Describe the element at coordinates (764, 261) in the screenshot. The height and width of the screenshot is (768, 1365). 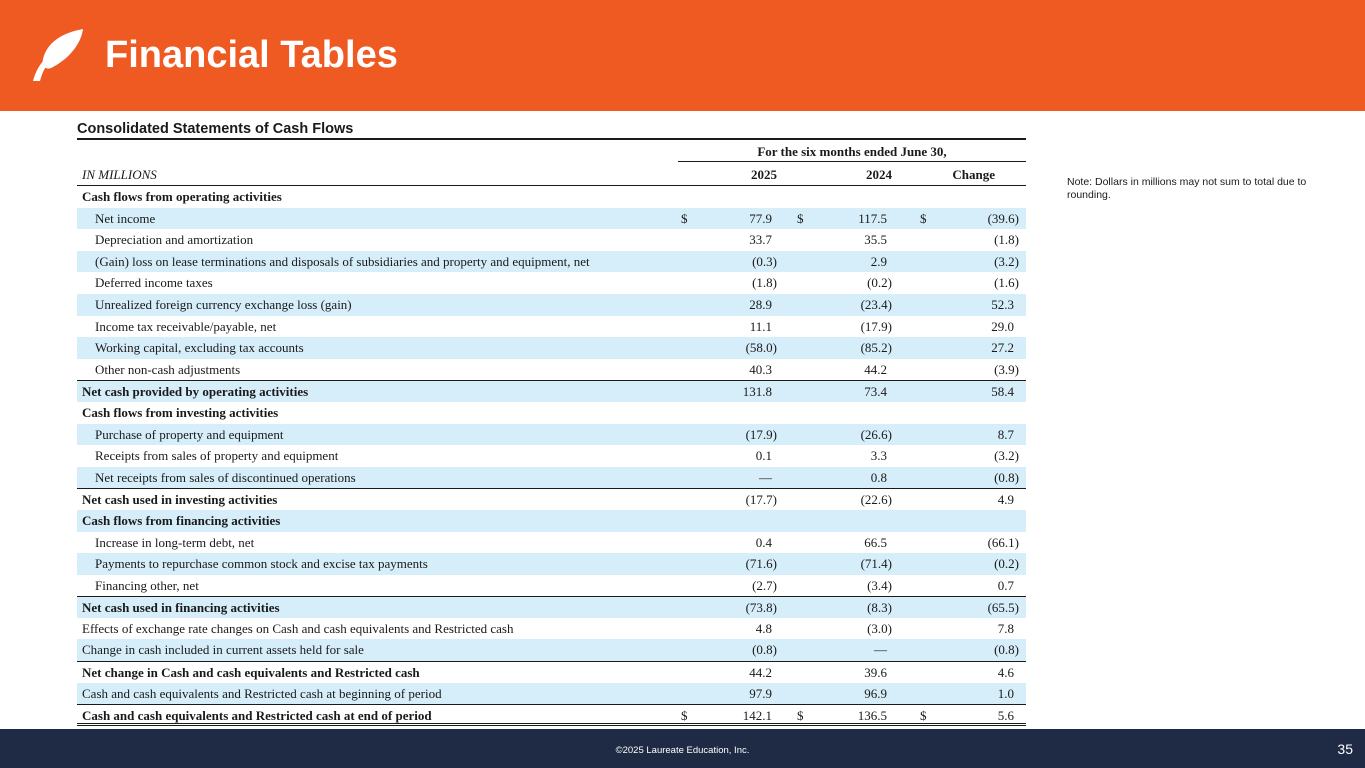
I see `value-2025: (0.3)` at that location.